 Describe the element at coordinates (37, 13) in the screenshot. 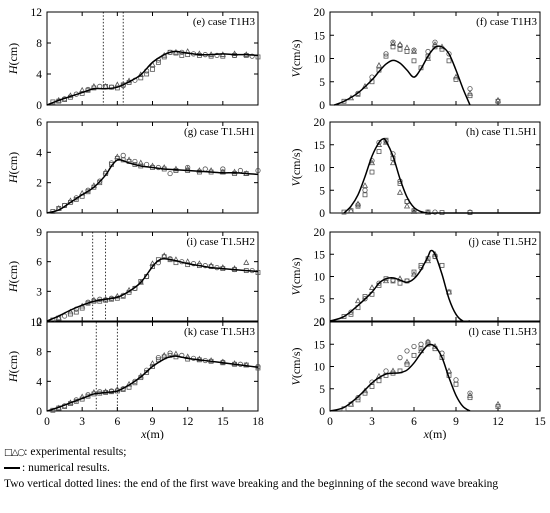

I see `y-tick-label: 12` at that location.